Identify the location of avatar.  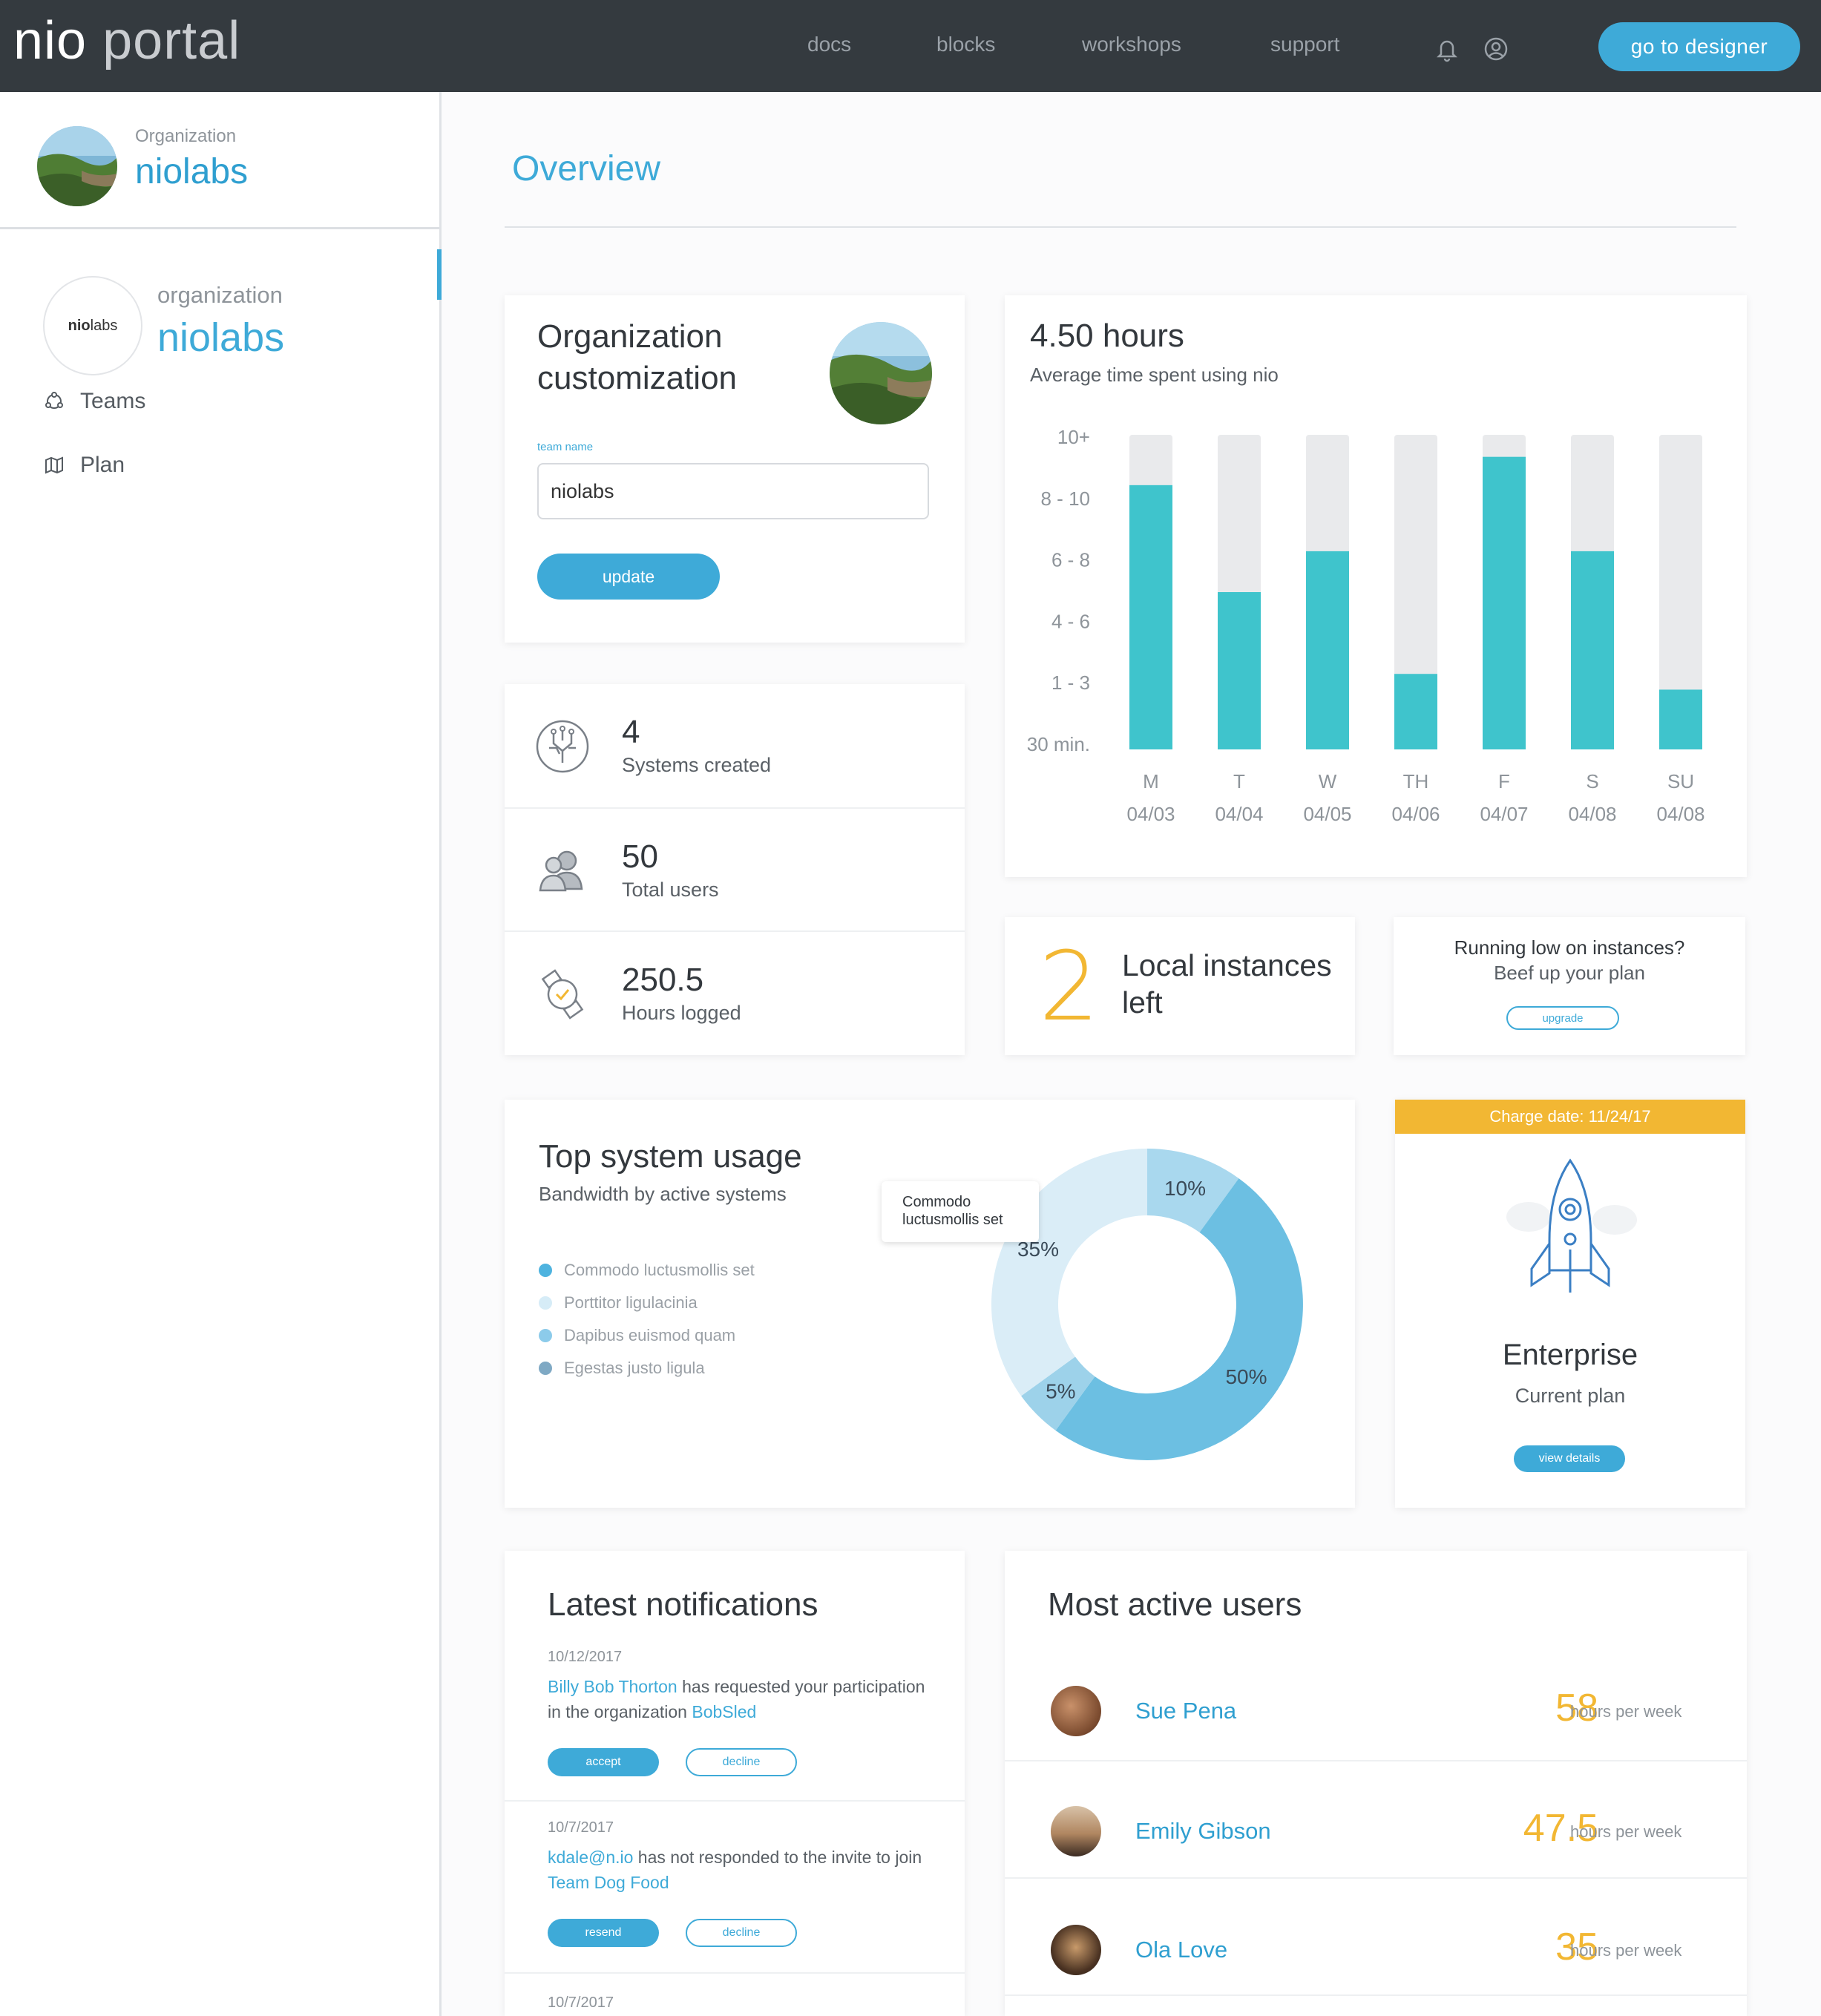
(1076, 1950).